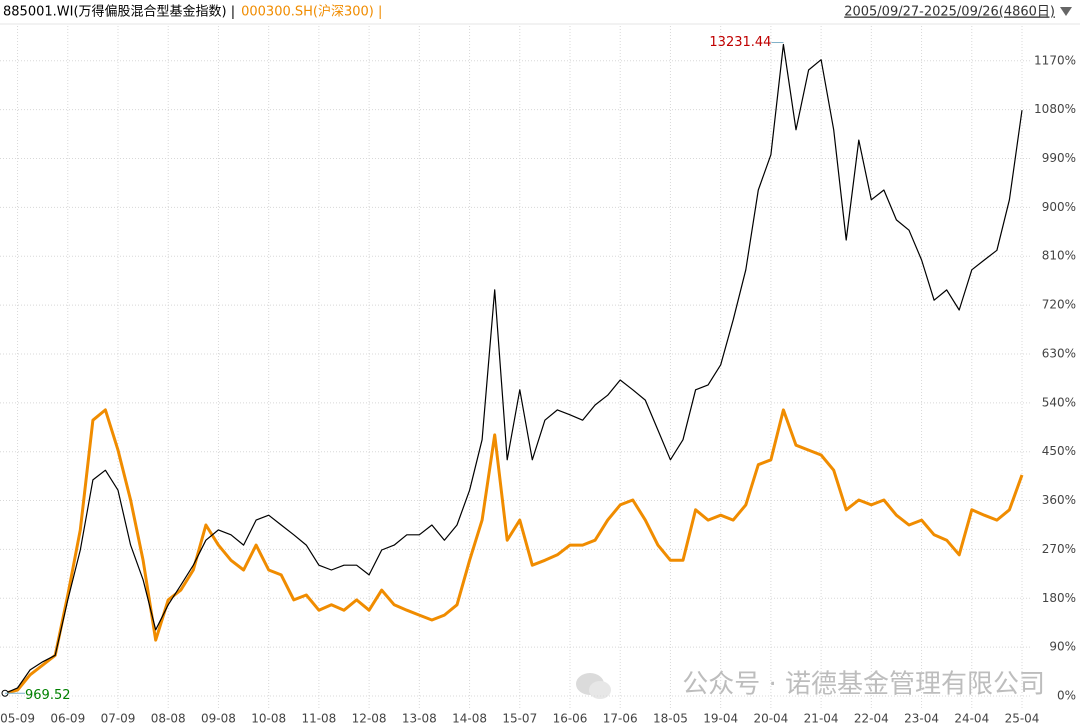 Image resolution: width=1080 pixels, height=727 pixels. Describe the element at coordinates (519, 719) in the screenshot. I see `x-tick-label: 15-07` at that location.